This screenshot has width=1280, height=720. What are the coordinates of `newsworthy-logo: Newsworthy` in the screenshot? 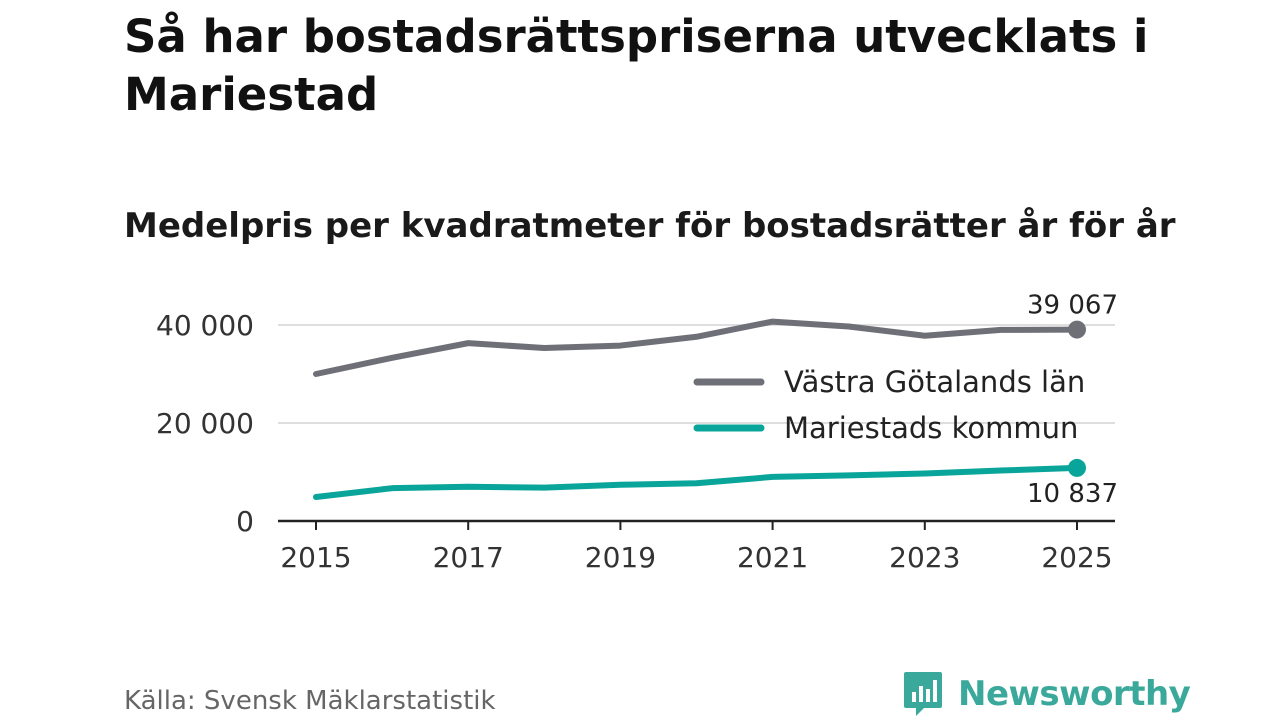 It's located at (1046, 694).